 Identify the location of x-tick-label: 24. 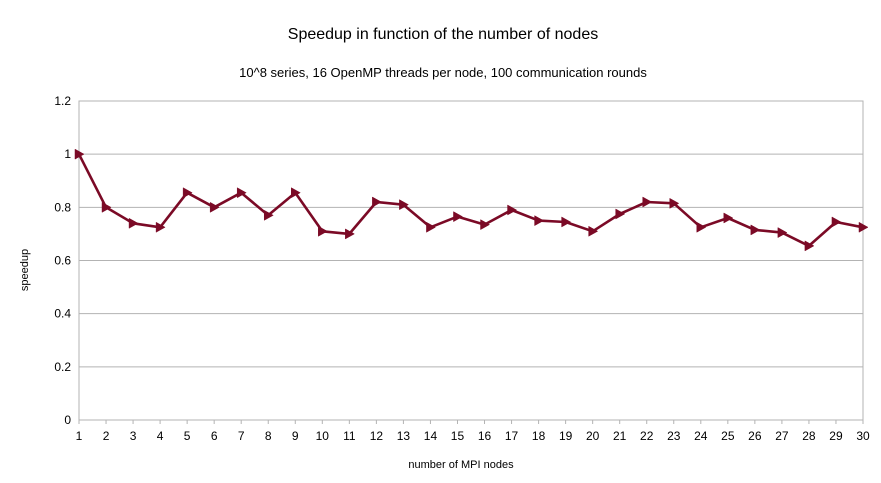
(701, 436).